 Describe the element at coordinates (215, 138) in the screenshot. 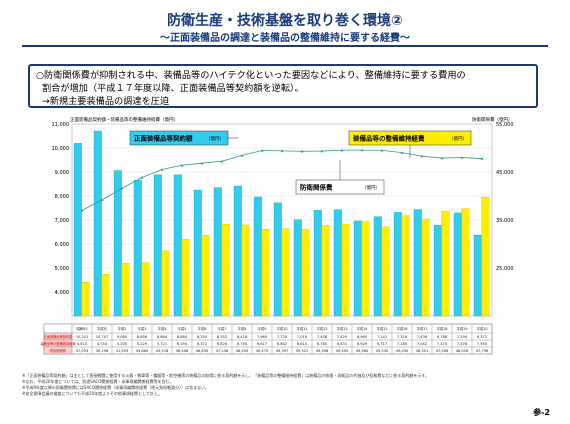

I see `frontal-legend-unit: （億円）` at that location.